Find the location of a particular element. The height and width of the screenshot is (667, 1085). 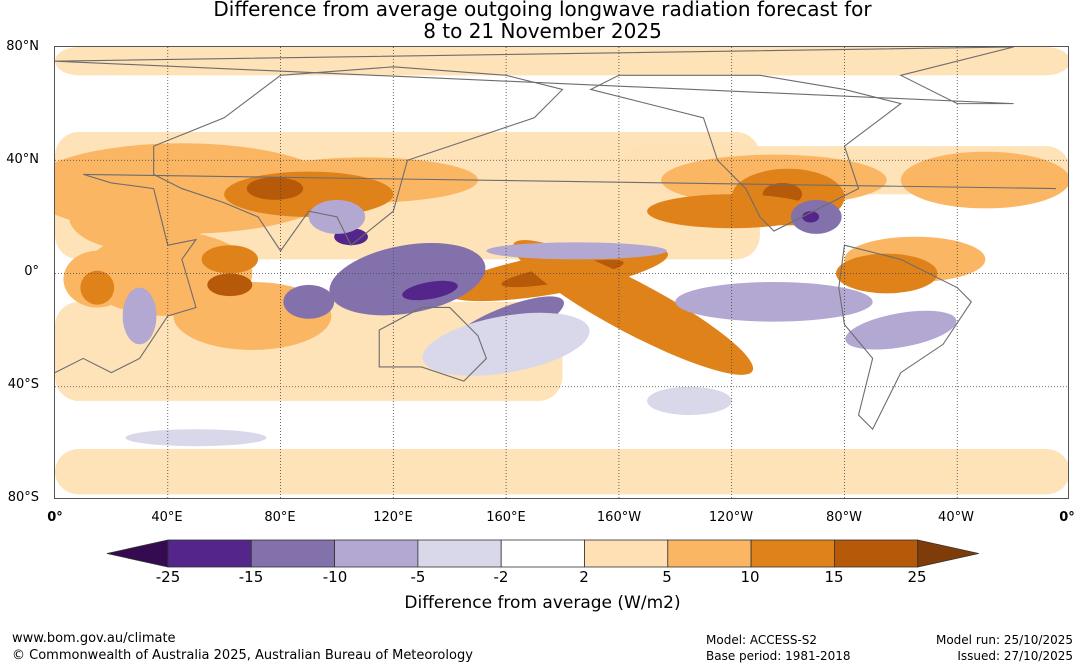

lon-label-160w: 160°W is located at coordinates (619, 517).